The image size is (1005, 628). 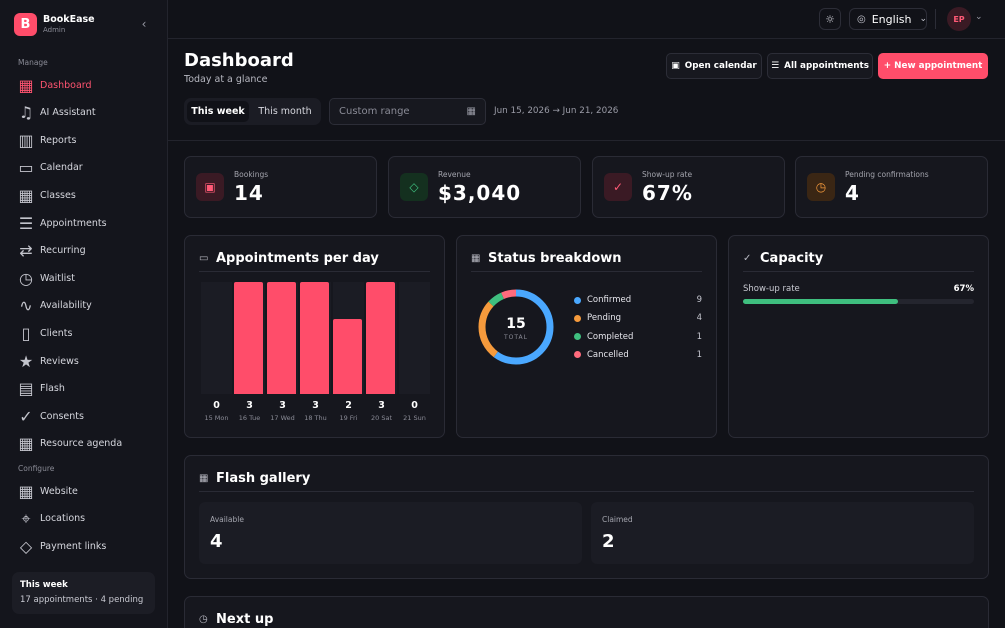 What do you see at coordinates (84, 444) in the screenshot?
I see `sidebar-item-resource-agenda: ▦ Resource agenda` at bounding box center [84, 444].